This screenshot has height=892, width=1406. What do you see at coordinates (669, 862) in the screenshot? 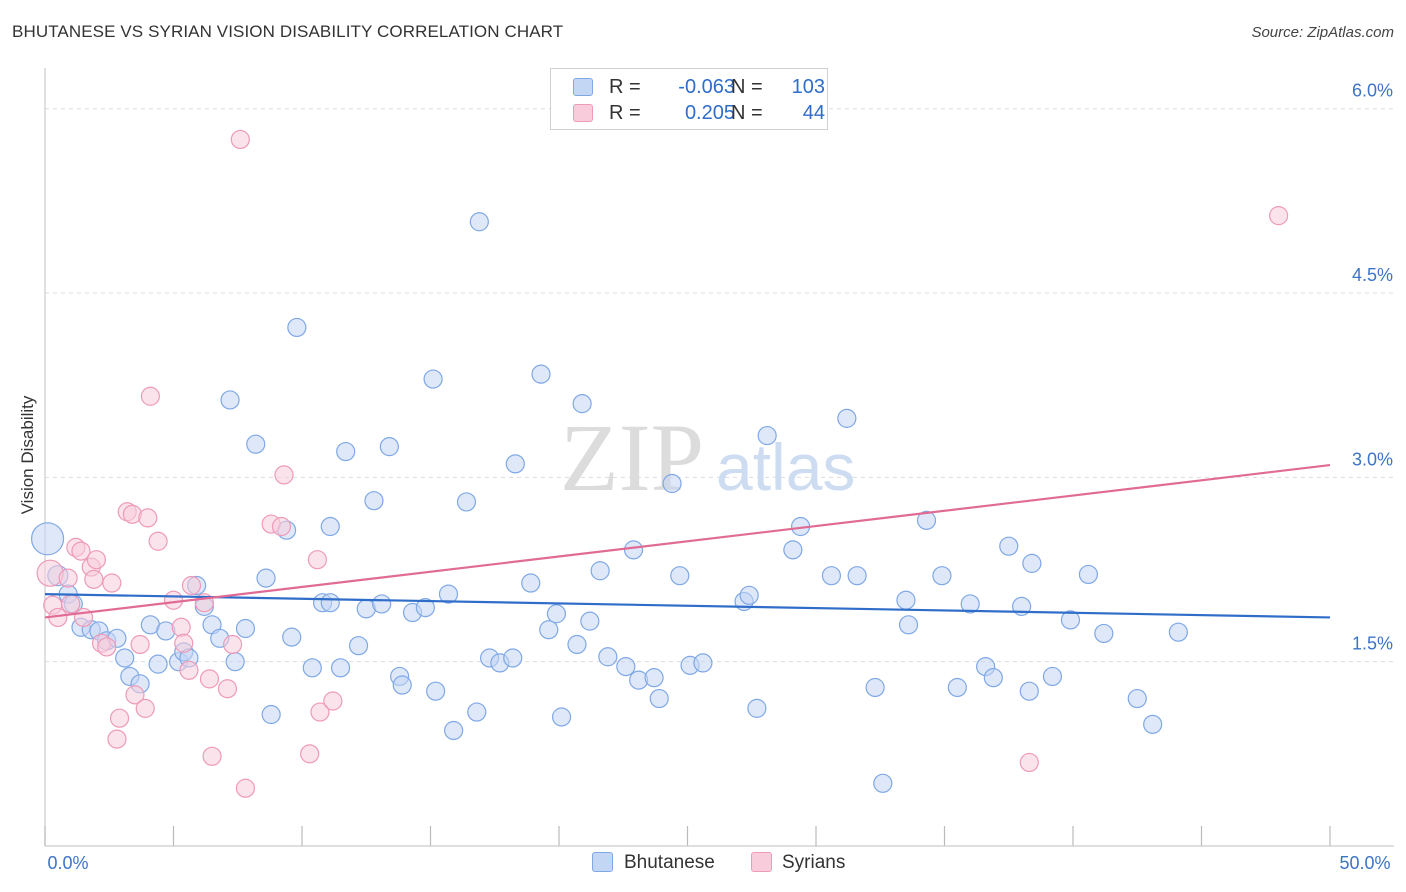
I see `series-label-bhutanese: Bhutanese` at bounding box center [669, 862].